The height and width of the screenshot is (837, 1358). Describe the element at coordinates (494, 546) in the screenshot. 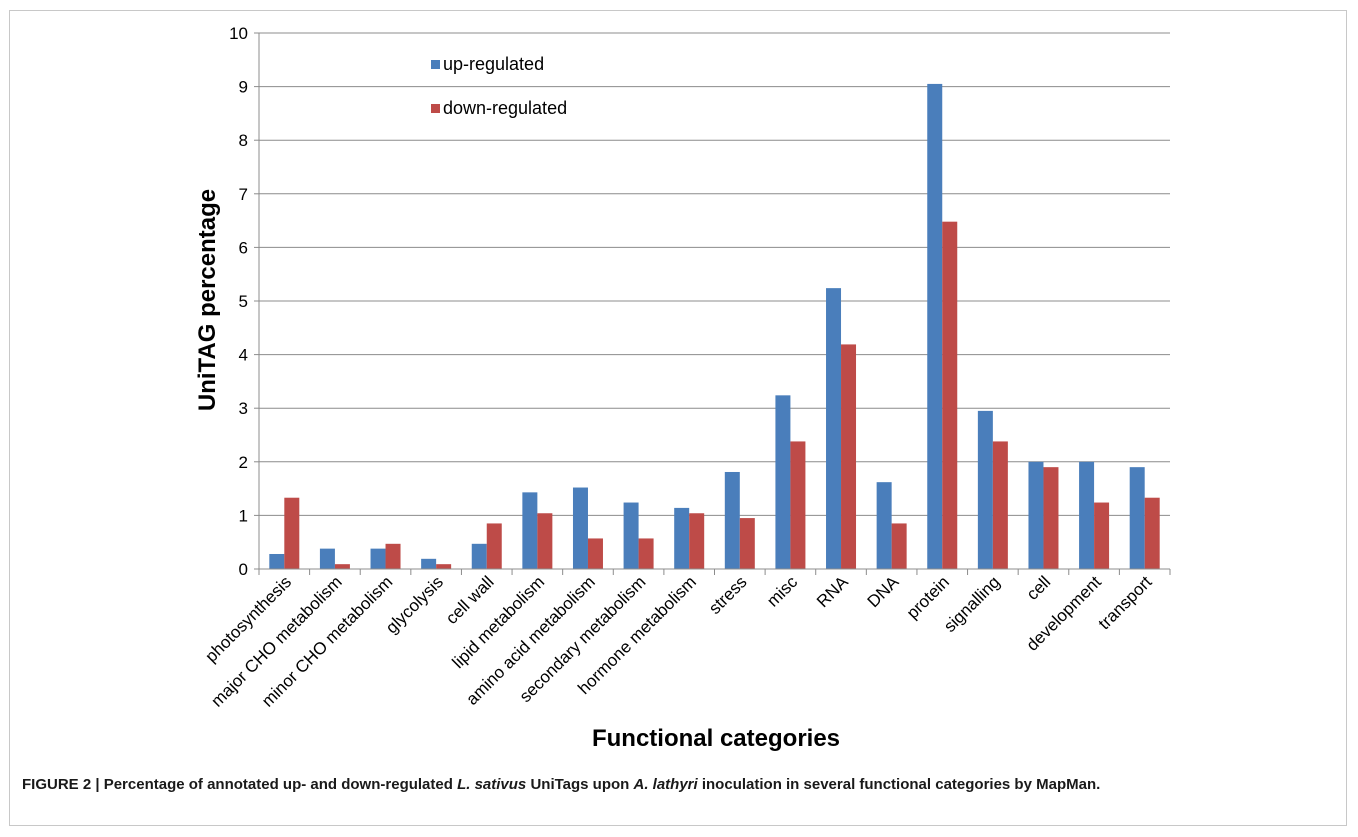

I see `bar-down-regulated-cell-wall` at that location.